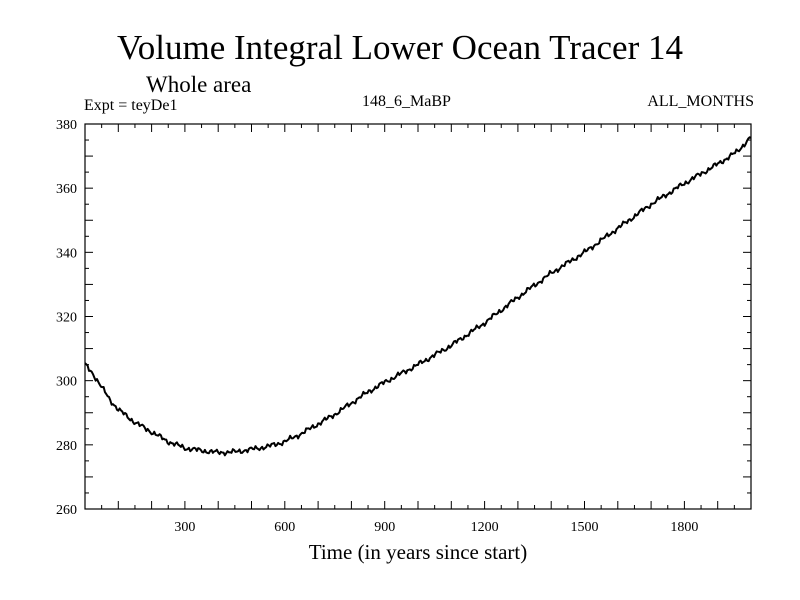 This screenshot has height=600, width=800. What do you see at coordinates (66, 125) in the screenshot?
I see `y-tick-label: 380` at bounding box center [66, 125].